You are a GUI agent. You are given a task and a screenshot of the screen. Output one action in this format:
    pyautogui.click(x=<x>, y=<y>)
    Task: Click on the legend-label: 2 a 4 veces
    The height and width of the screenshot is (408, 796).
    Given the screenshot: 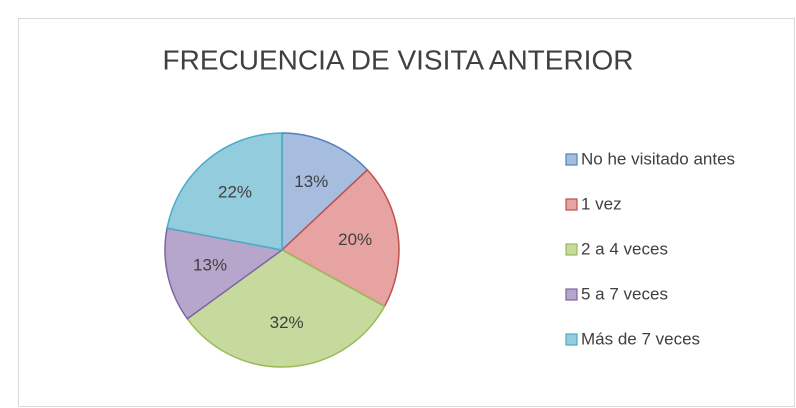 What is the action you would take?
    pyautogui.click(x=624, y=248)
    